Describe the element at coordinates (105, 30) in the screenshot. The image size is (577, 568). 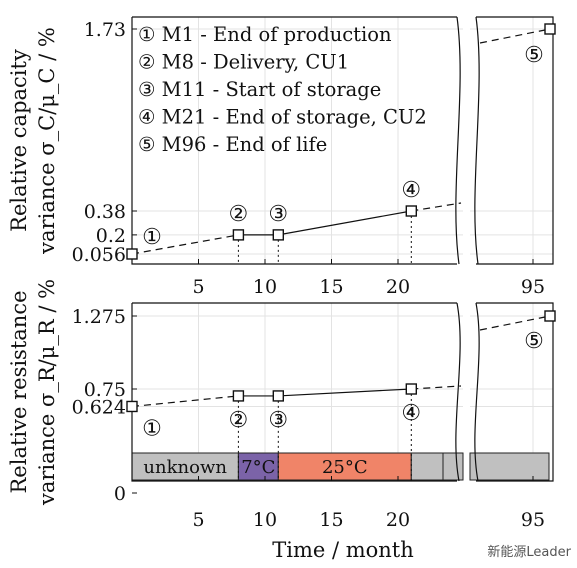
I see `y-tick-label: 1.73` at that location.